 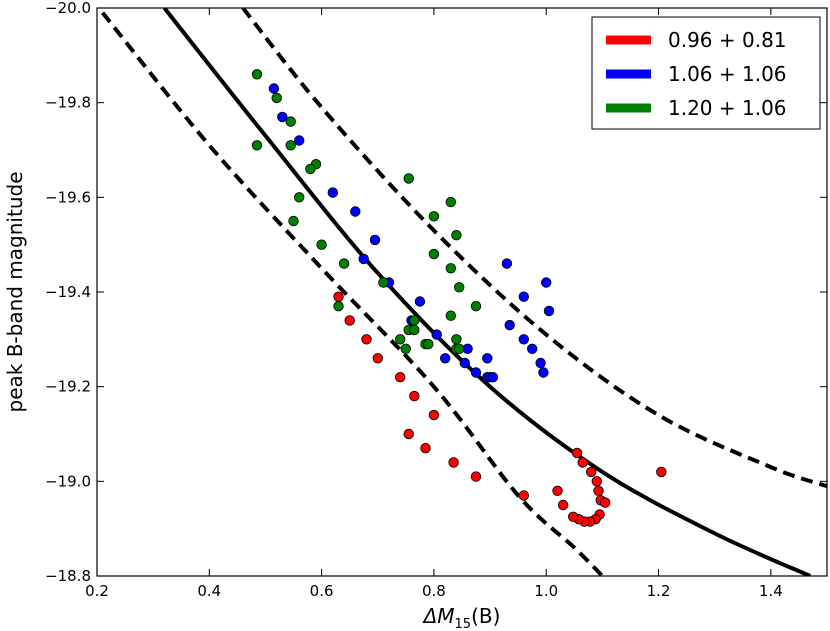 I want to click on x-tick-label-6: 1.4, so click(x=771, y=591).